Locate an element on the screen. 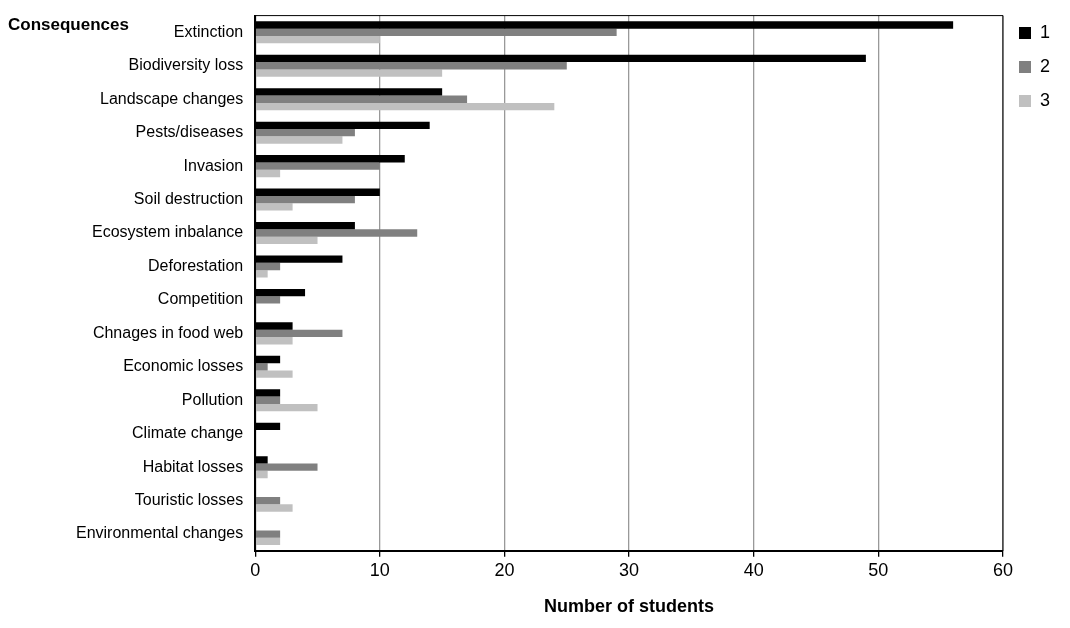  y-tick-label: Soil destruction is located at coordinates (188, 198).